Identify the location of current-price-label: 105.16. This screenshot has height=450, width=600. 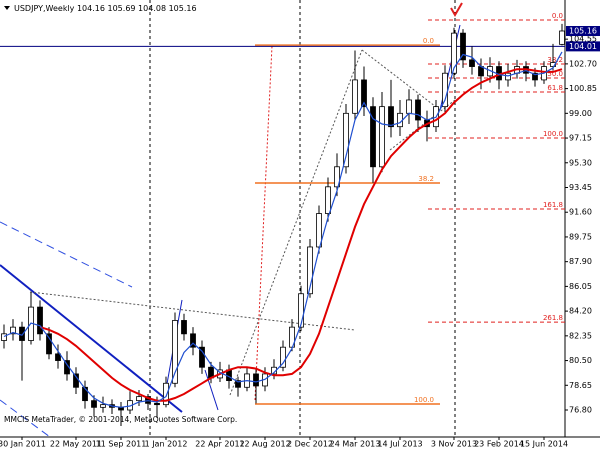
(583, 31).